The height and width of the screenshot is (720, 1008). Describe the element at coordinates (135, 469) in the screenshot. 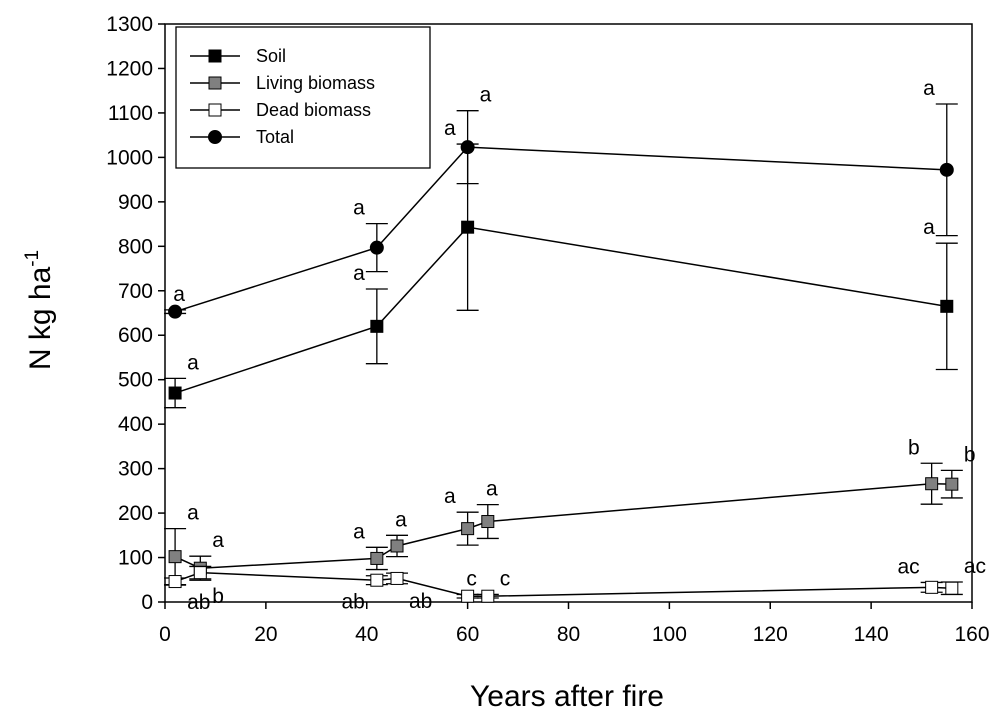

I see `y-tick-label: 300` at that location.